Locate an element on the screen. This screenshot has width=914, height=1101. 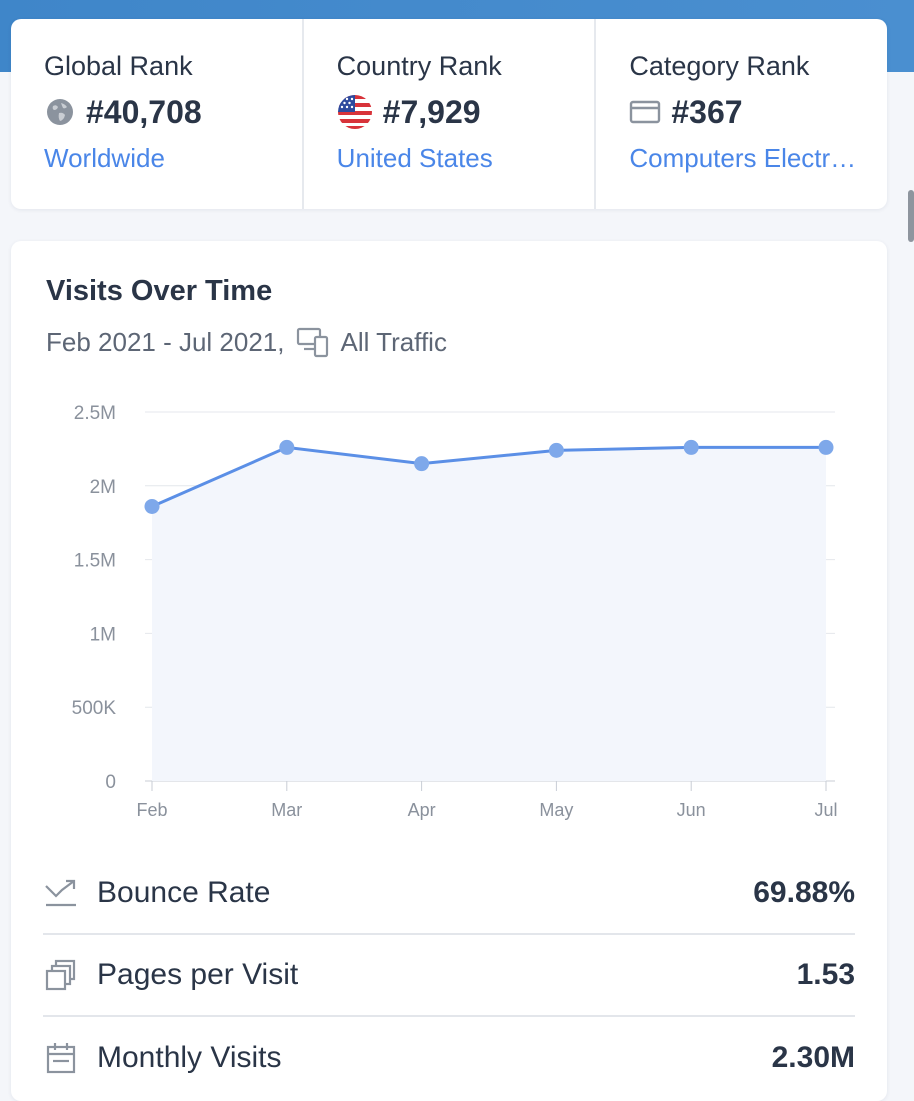
global-rank-label: Global Rank is located at coordinates (118, 66).